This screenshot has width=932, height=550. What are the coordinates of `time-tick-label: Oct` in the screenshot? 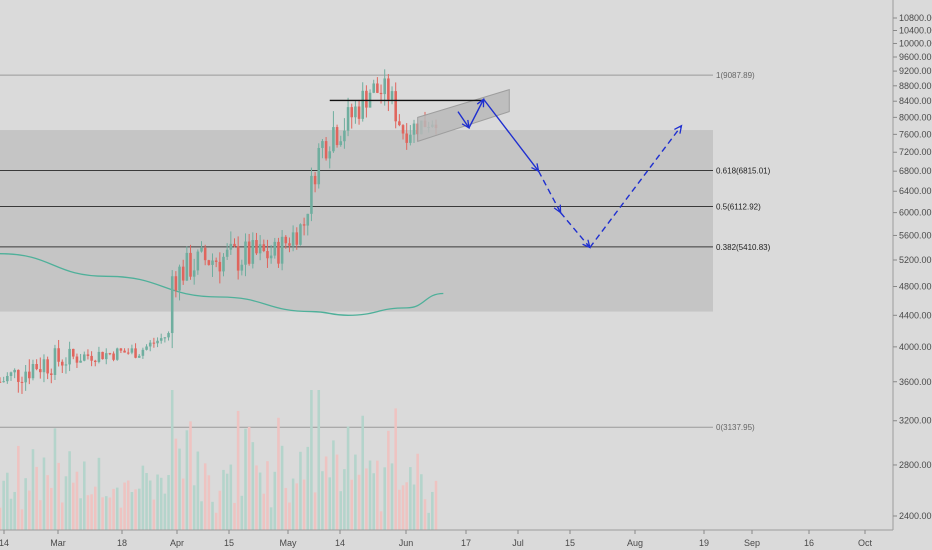 It's located at (865, 543).